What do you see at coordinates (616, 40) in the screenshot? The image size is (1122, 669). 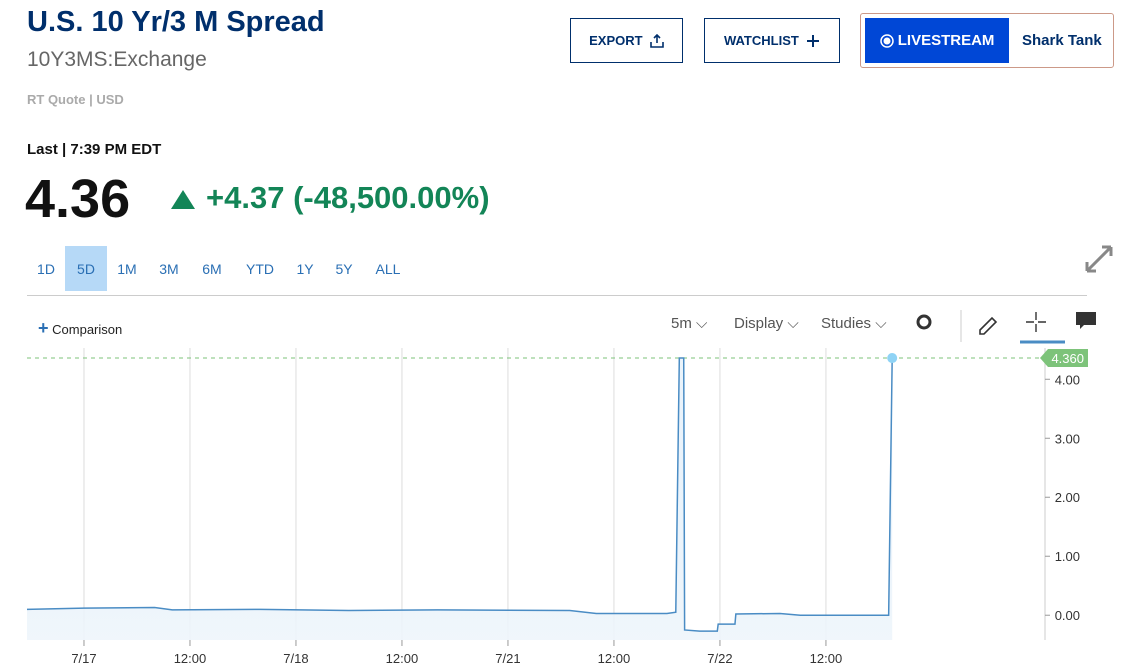 I see `export-label: EXPORT` at bounding box center [616, 40].